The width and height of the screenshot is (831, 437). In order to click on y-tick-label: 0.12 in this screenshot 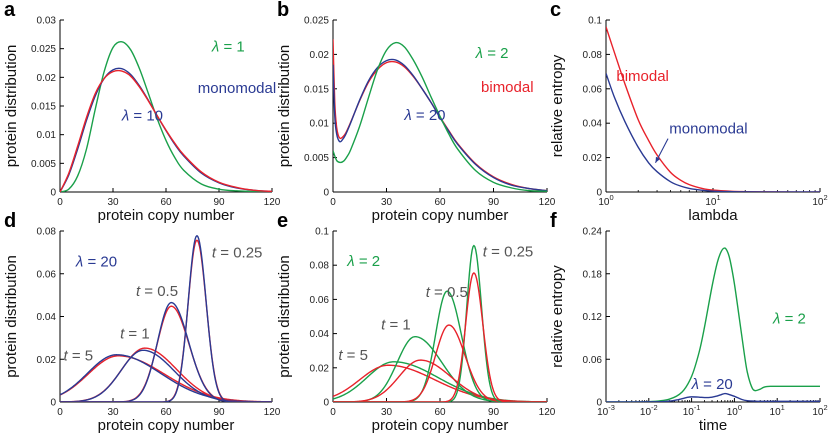, I will do `click(593, 317)`.